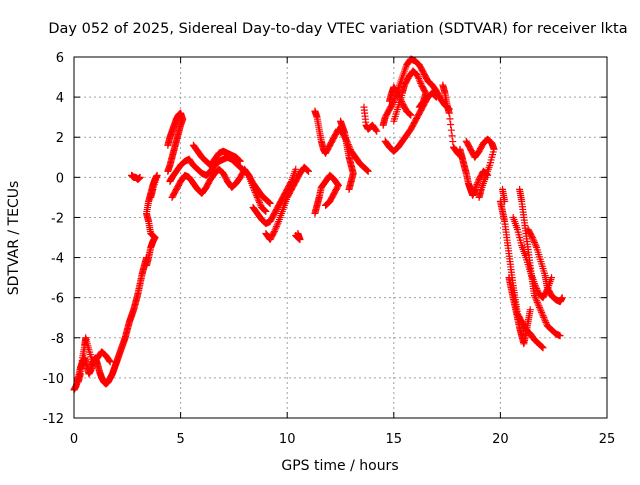 Image resolution: width=640 pixels, height=485 pixels. I want to click on x-axis-label: GPS time / hours, so click(339, 466).